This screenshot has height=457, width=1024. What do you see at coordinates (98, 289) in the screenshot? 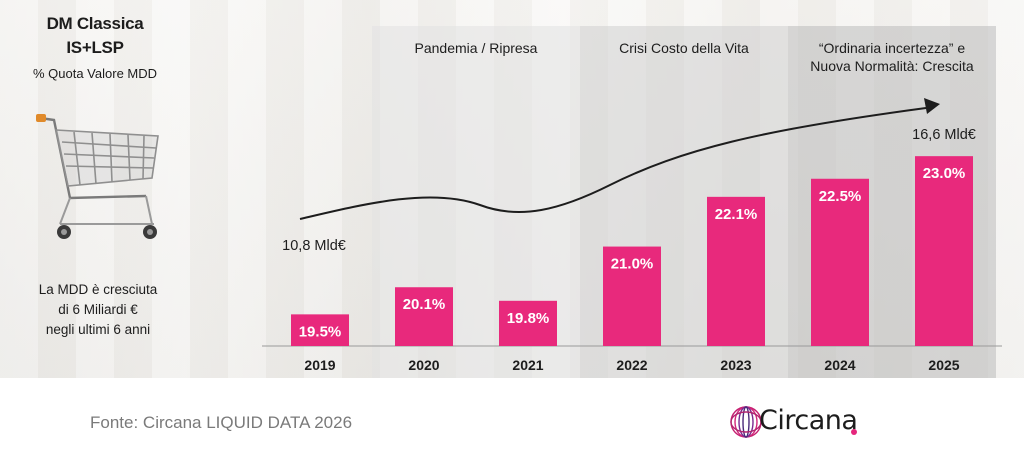
I see `panel-note-line1: La MDD è cresciuta` at bounding box center [98, 289].